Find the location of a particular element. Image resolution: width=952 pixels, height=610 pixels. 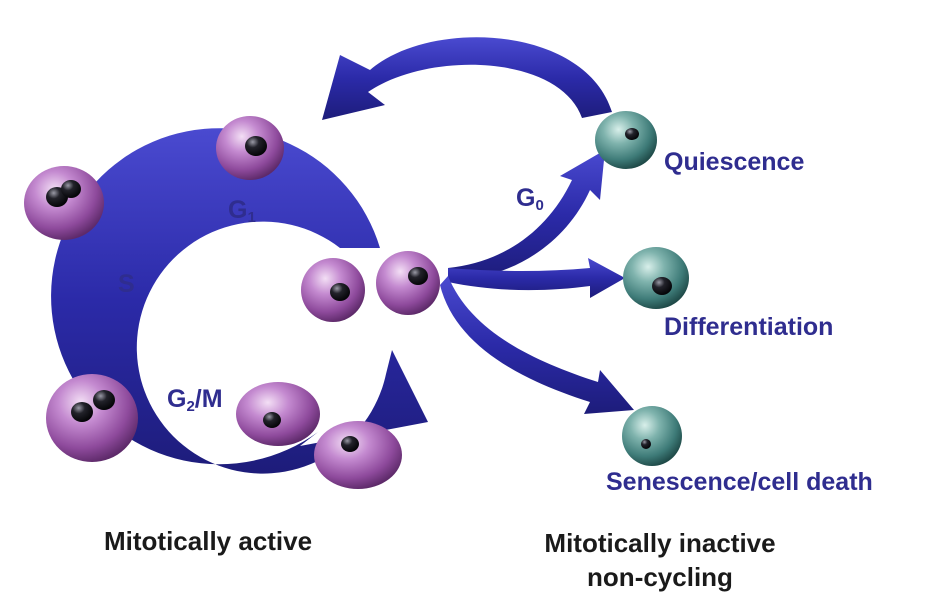

phase-label-g0: G0 is located at coordinates (530, 199).